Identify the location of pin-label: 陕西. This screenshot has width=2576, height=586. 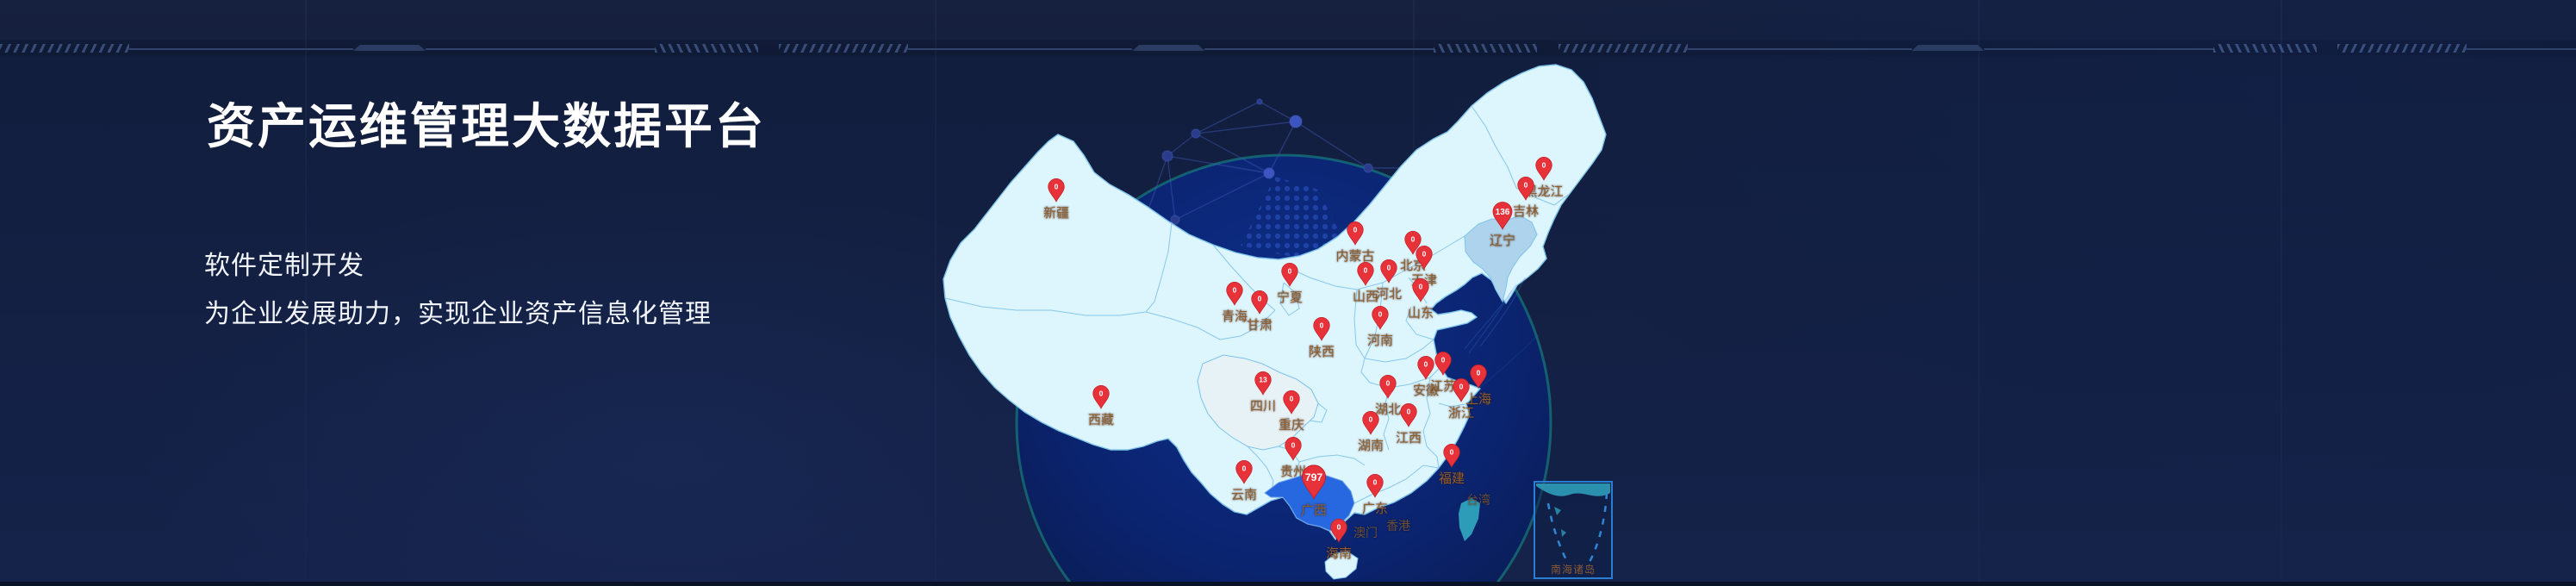
(1322, 352).